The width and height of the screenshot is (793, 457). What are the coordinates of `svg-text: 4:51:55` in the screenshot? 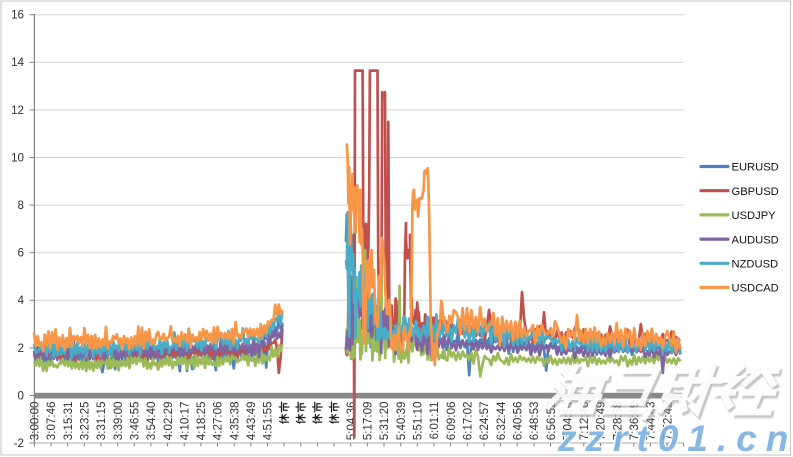 It's located at (268, 421).